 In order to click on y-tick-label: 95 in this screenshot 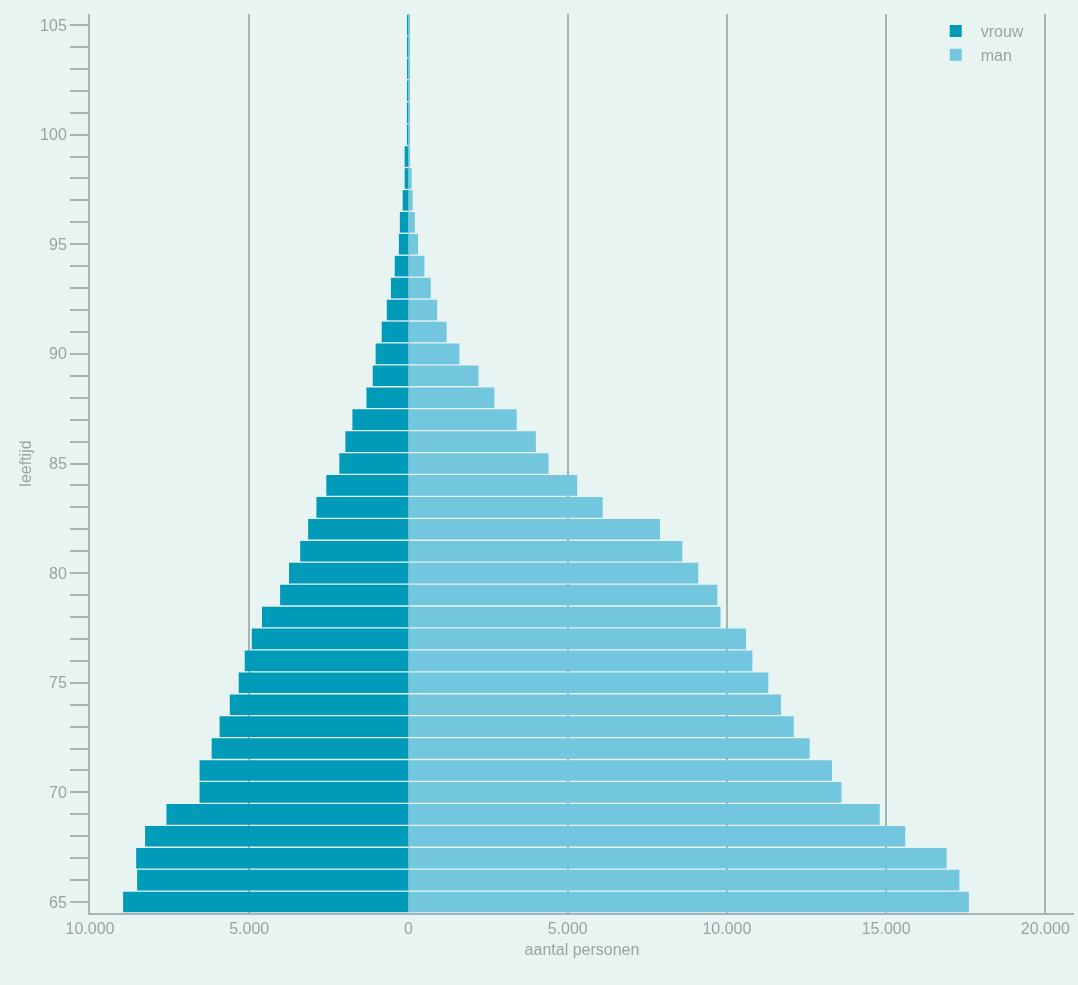, I will do `click(58, 244)`.